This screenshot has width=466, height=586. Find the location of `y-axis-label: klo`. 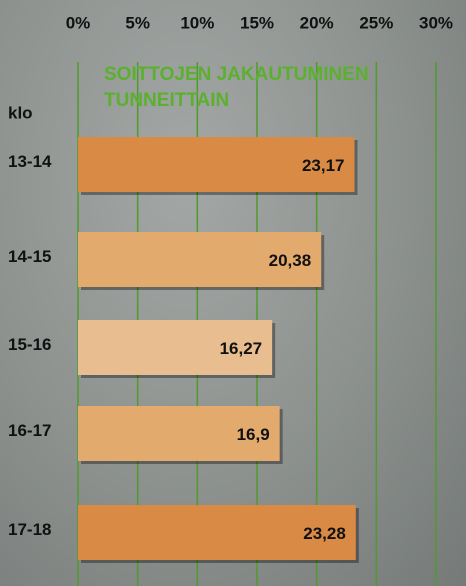

y-axis-label: klo is located at coordinates (20, 112).